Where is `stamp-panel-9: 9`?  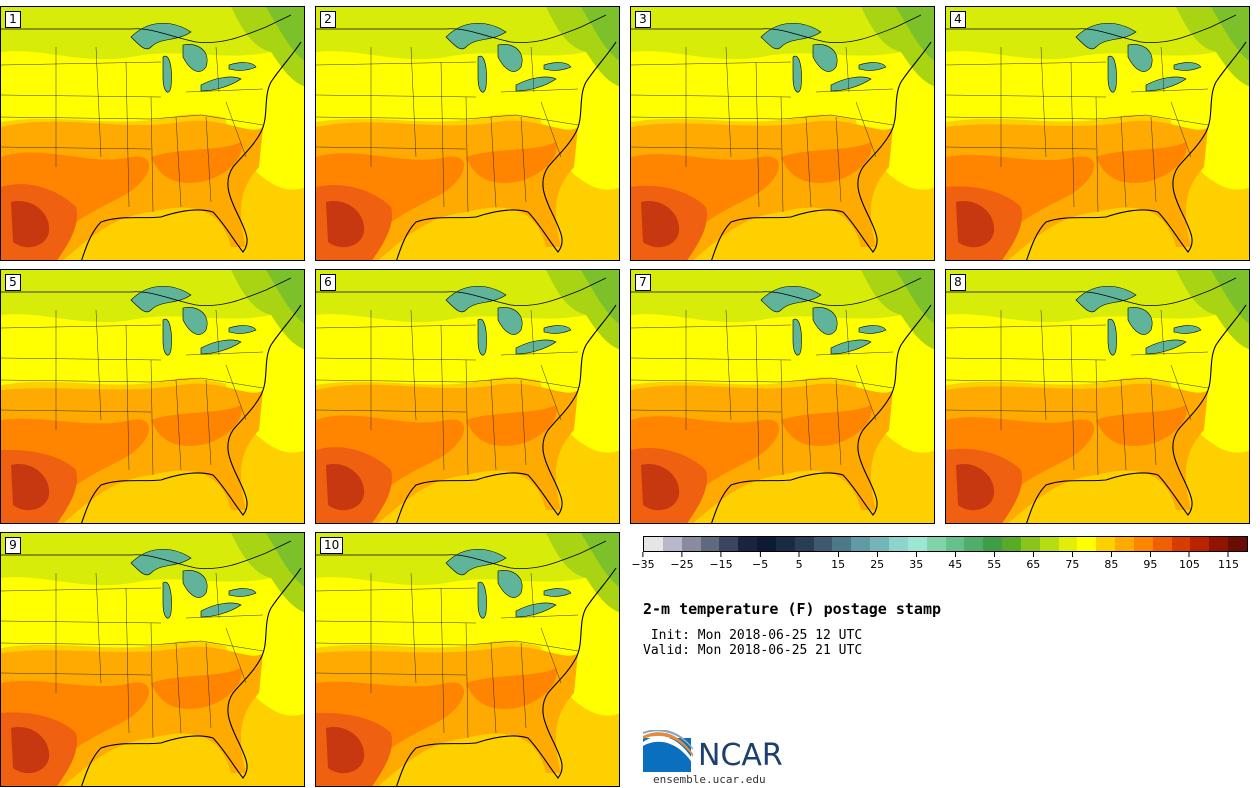 stamp-panel-9: 9 is located at coordinates (152, 659).